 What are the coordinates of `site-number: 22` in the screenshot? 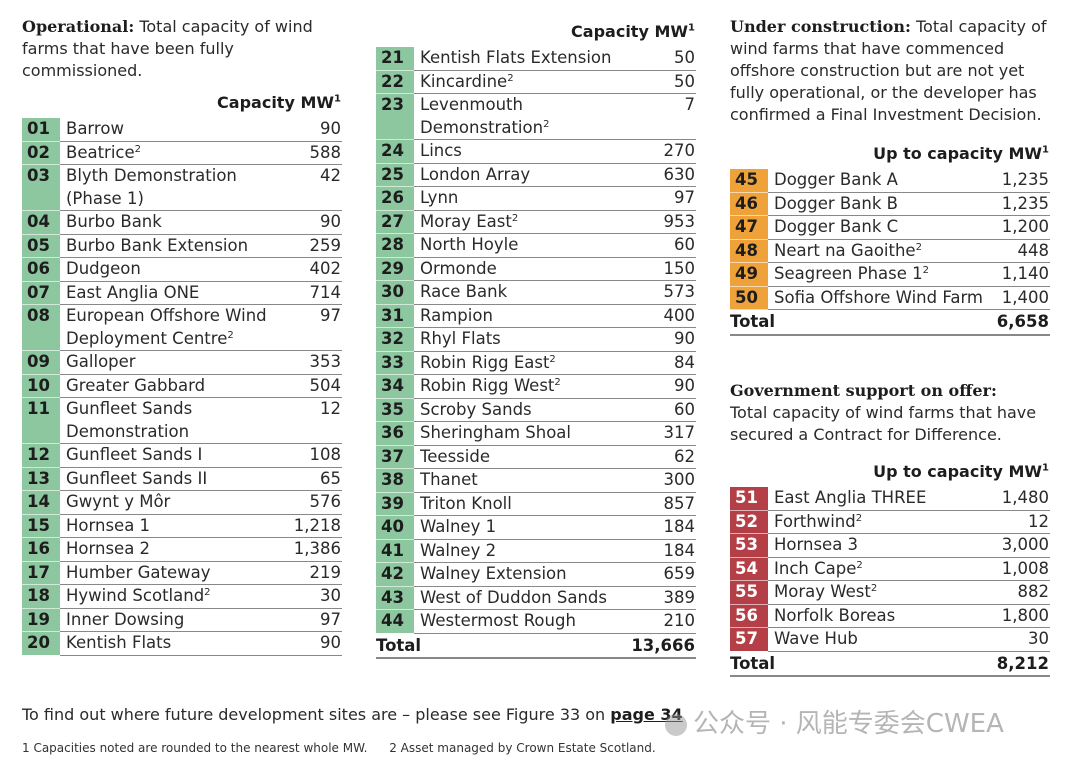 It's located at (395, 82).